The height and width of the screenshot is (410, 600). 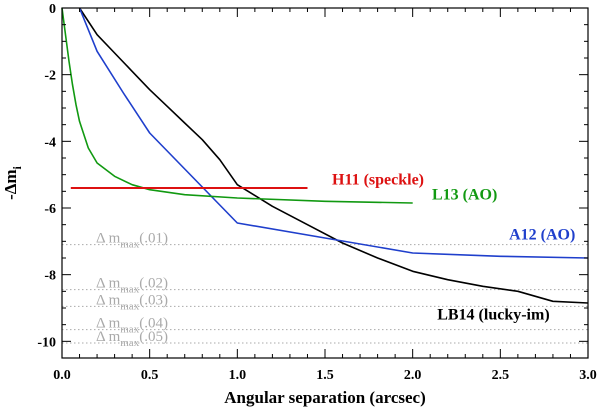 I want to click on y-tick-label: -8, so click(x=50, y=276).